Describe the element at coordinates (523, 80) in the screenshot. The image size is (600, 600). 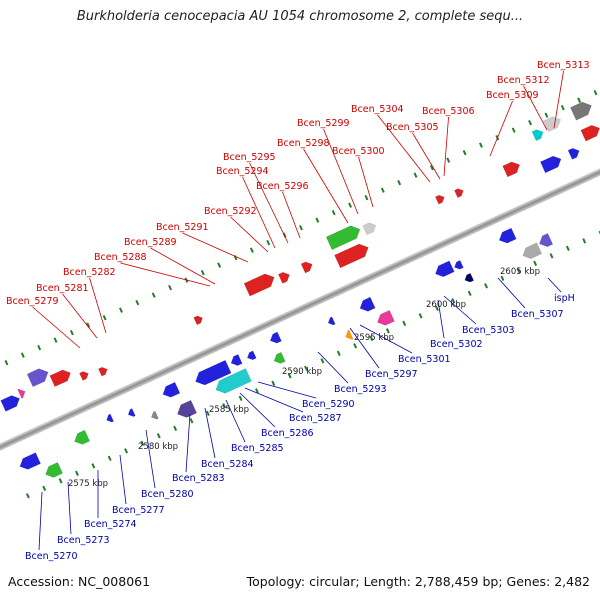
I see `gene-label-upper: Bcen_5312` at that location.